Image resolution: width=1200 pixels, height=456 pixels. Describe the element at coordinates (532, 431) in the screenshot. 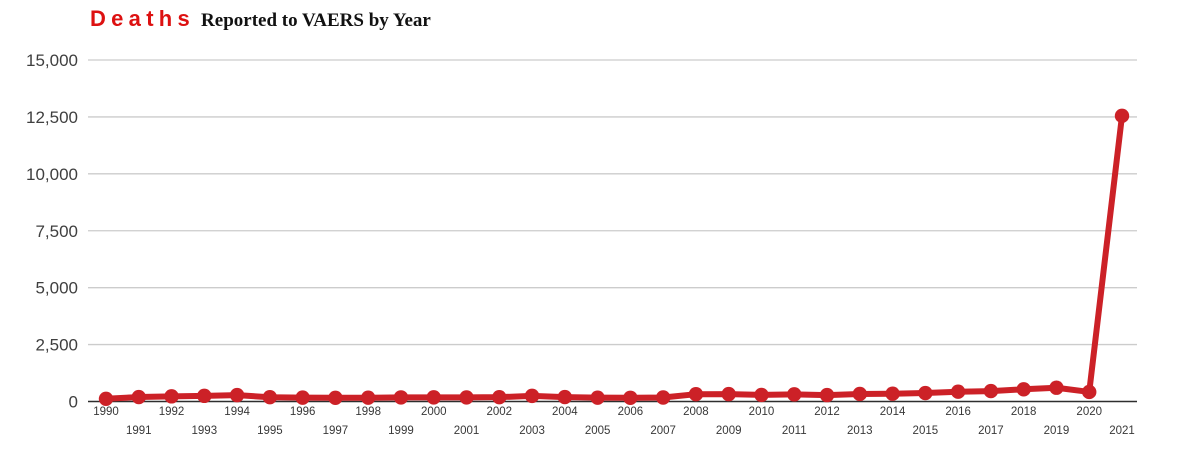

I see `x-tick-label: 2003` at that location.